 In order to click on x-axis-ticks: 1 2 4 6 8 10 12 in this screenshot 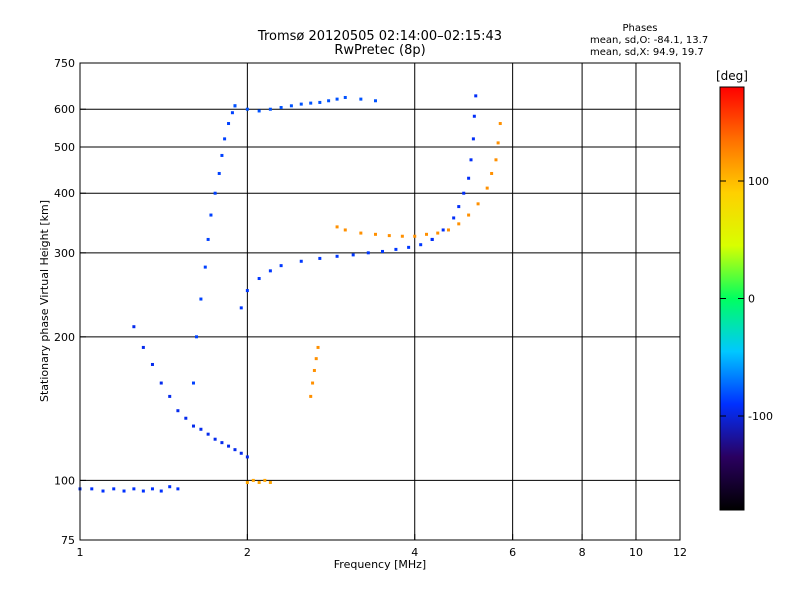, I will do `click(382, 546)`.